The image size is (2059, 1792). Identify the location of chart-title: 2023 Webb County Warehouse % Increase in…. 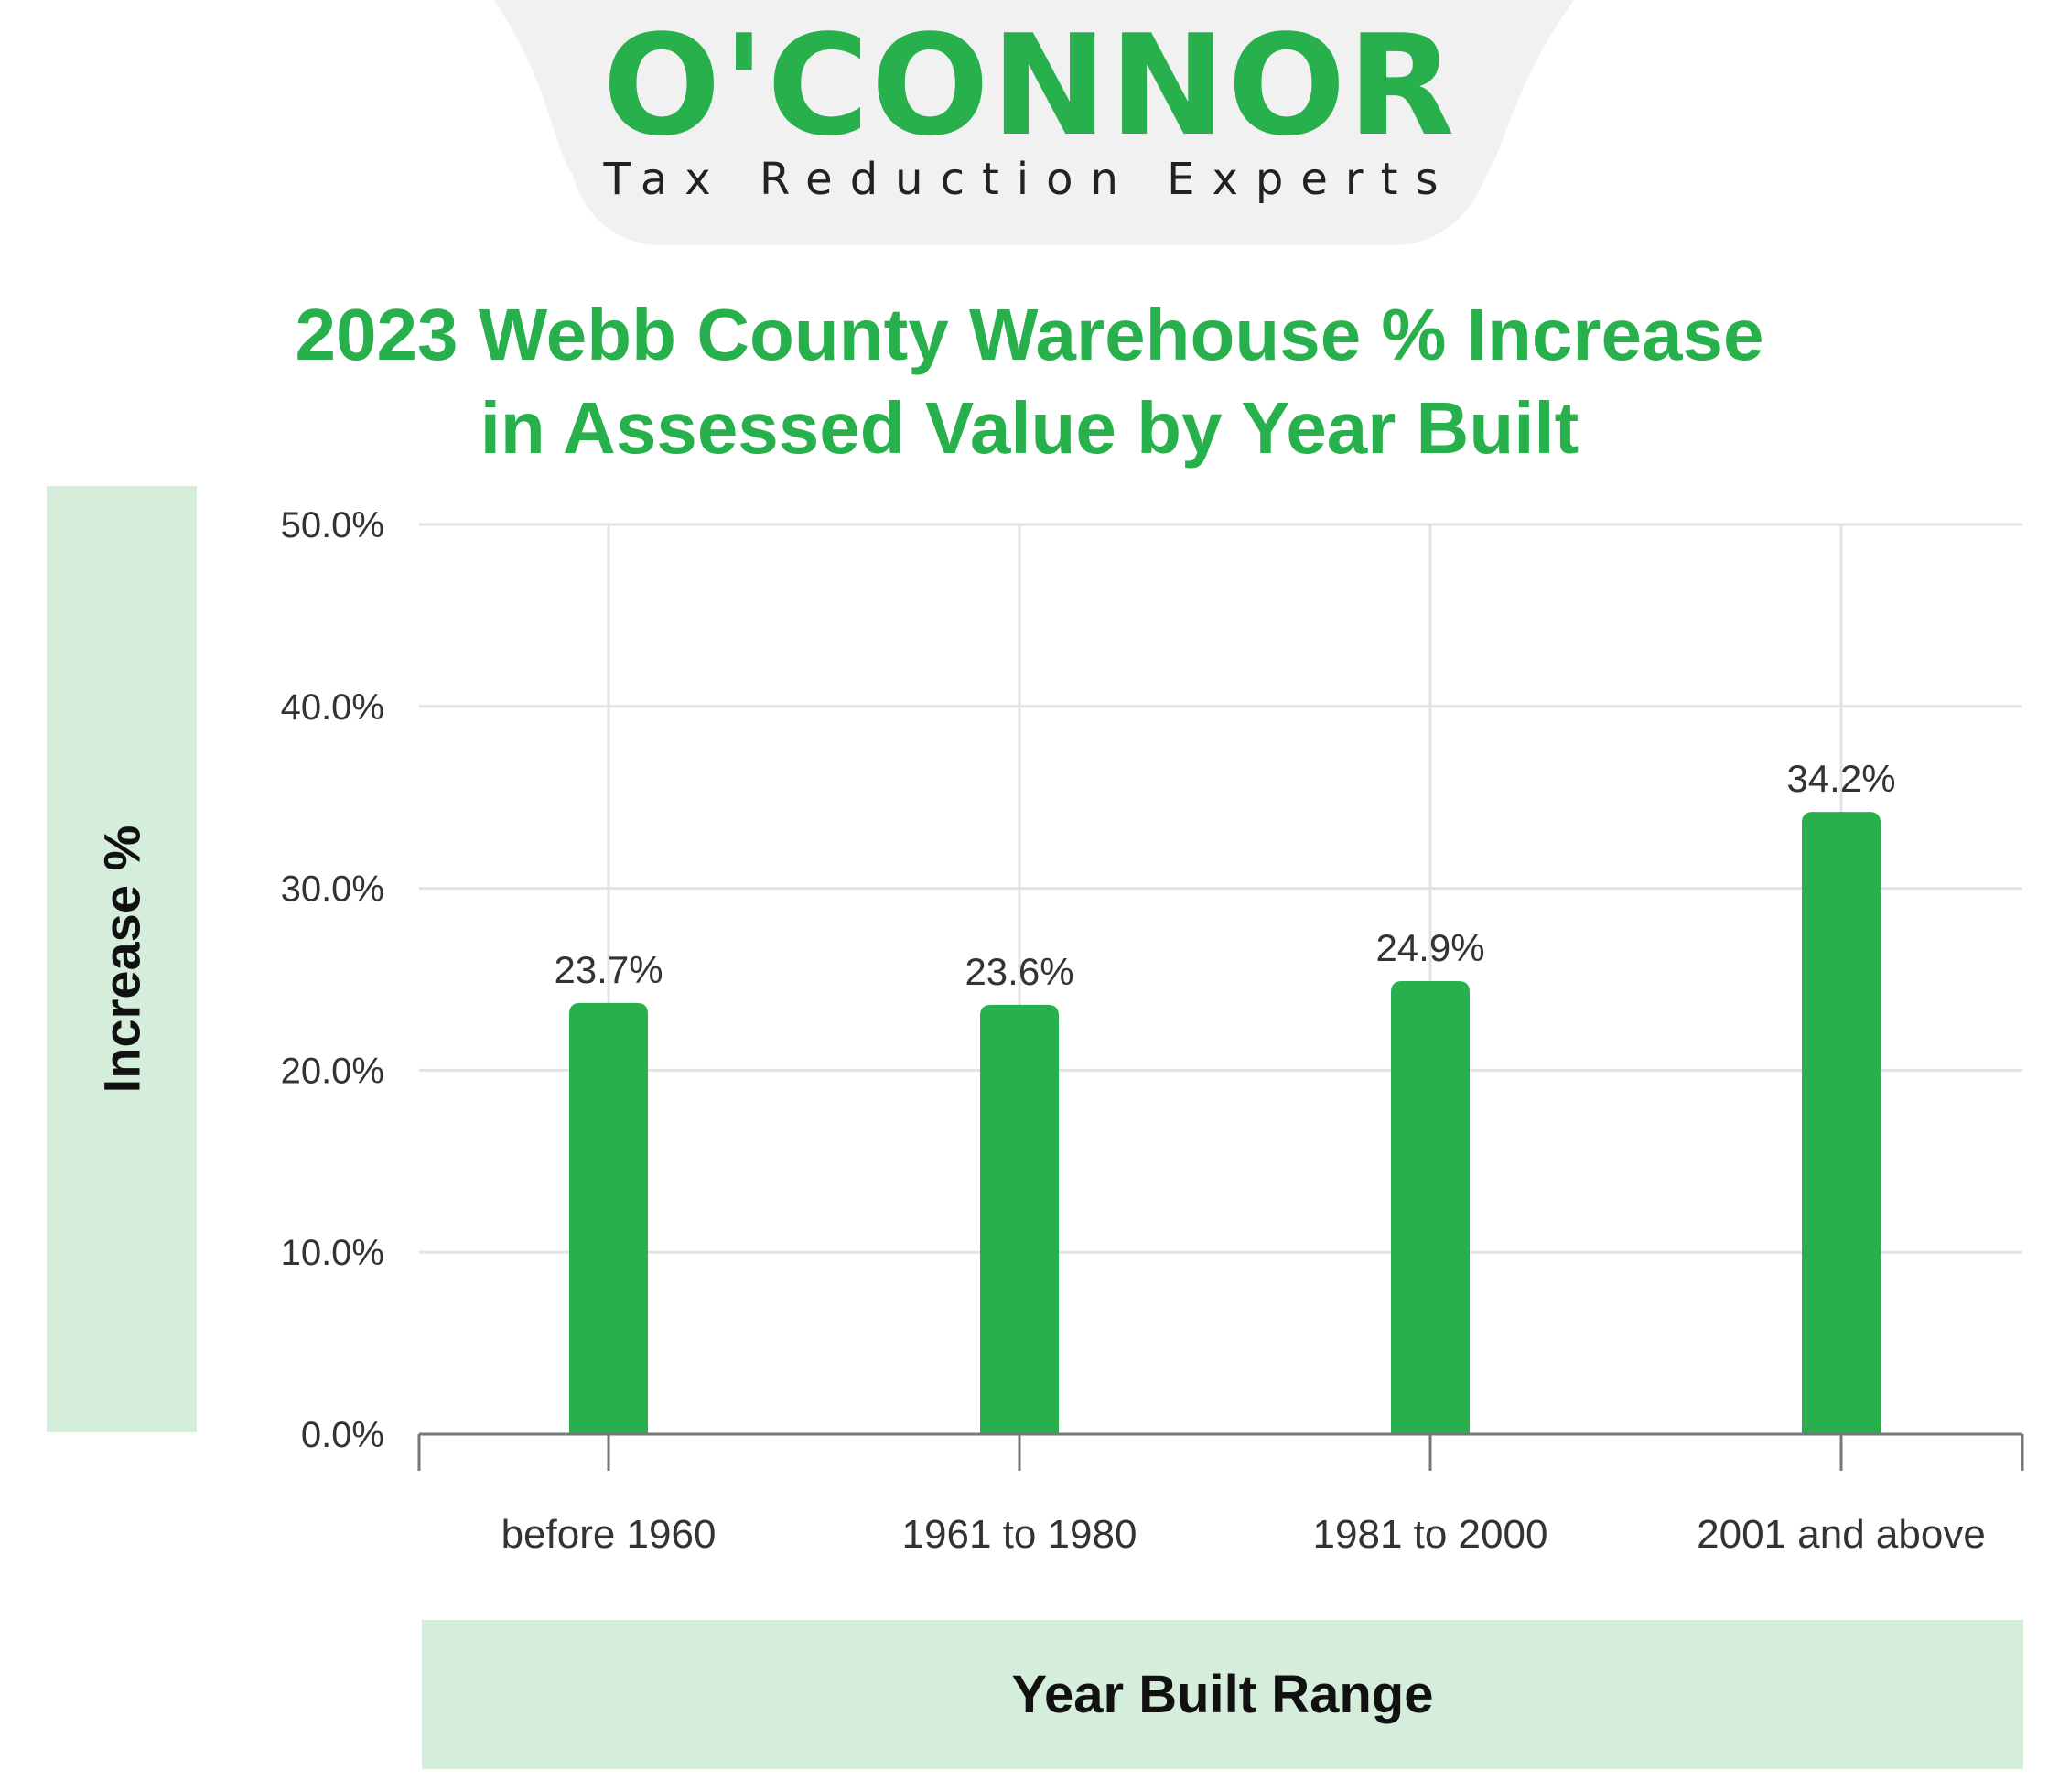
(1029, 381).